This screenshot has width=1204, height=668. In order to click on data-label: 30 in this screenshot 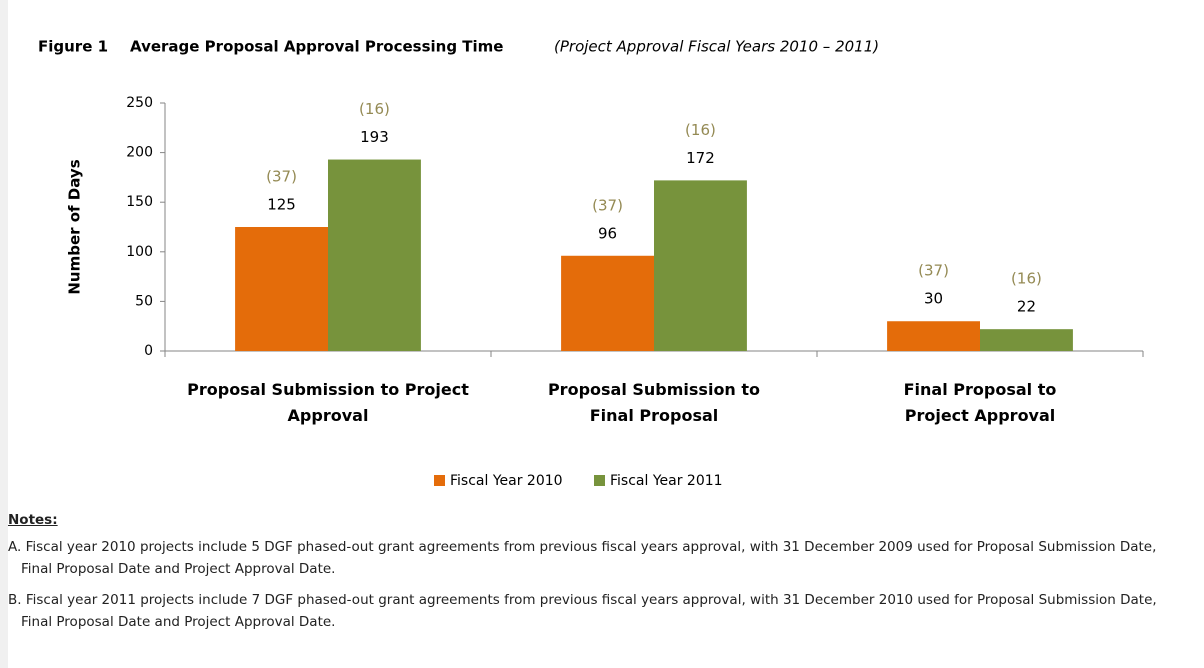, I will do `click(933, 299)`.